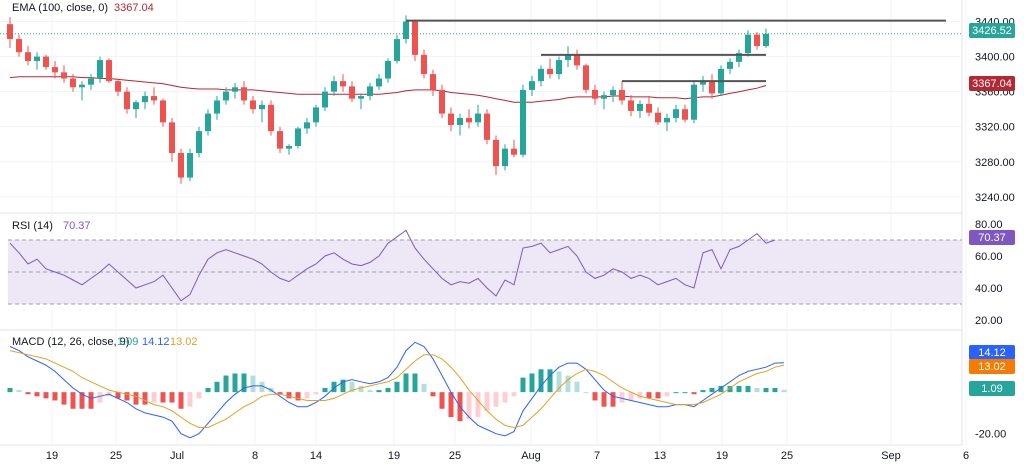  Describe the element at coordinates (992, 83) in the screenshot. I see `ema-badge: 3367.04` at that location.